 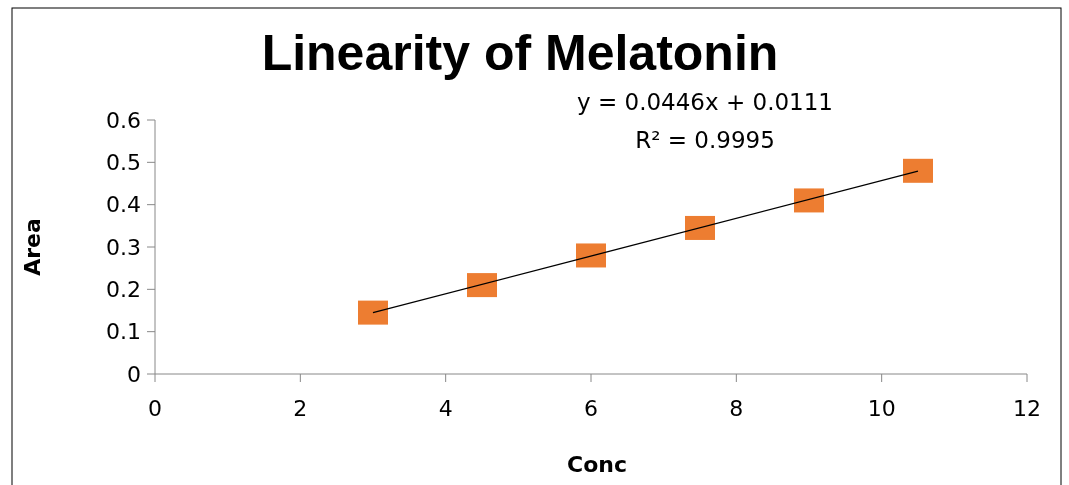 What do you see at coordinates (32, 247) in the screenshot?
I see `y-axis-title: Area` at bounding box center [32, 247].